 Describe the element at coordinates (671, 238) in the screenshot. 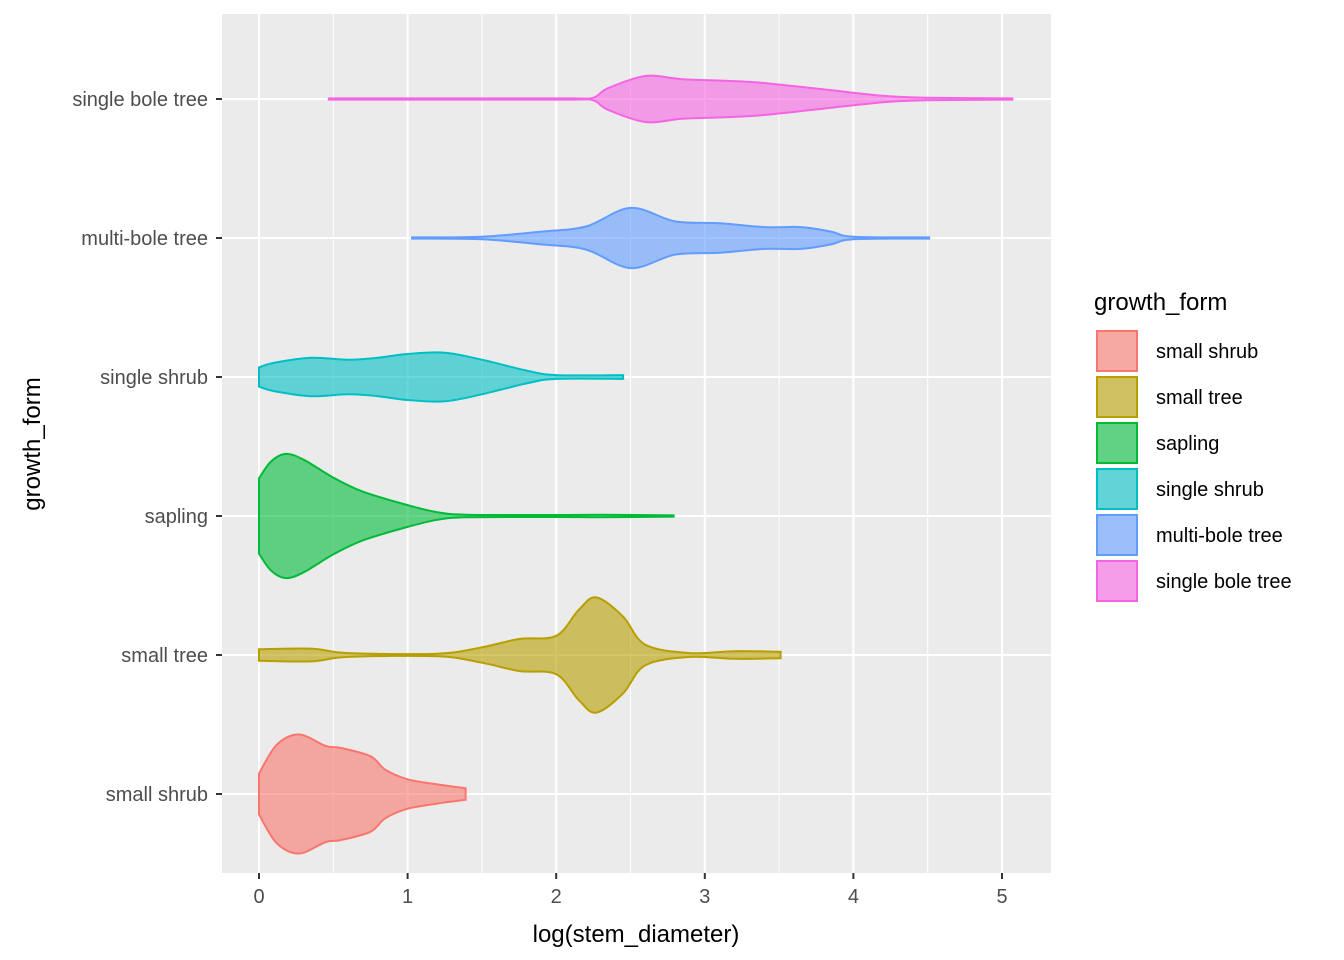

I see `violin-multi-bole-tree` at that location.